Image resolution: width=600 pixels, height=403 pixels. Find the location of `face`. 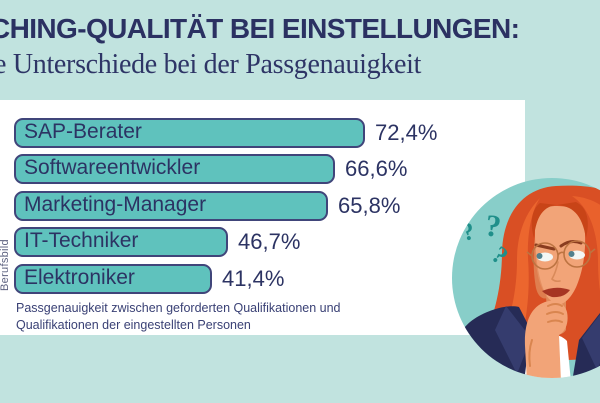

face is located at coordinates (560, 255).